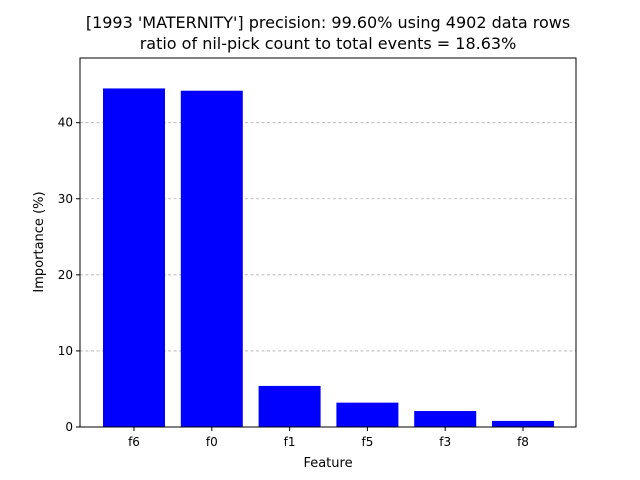 The width and height of the screenshot is (640, 480). Describe the element at coordinates (327, 463) in the screenshot. I see `x-axis-label: Feature` at that location.